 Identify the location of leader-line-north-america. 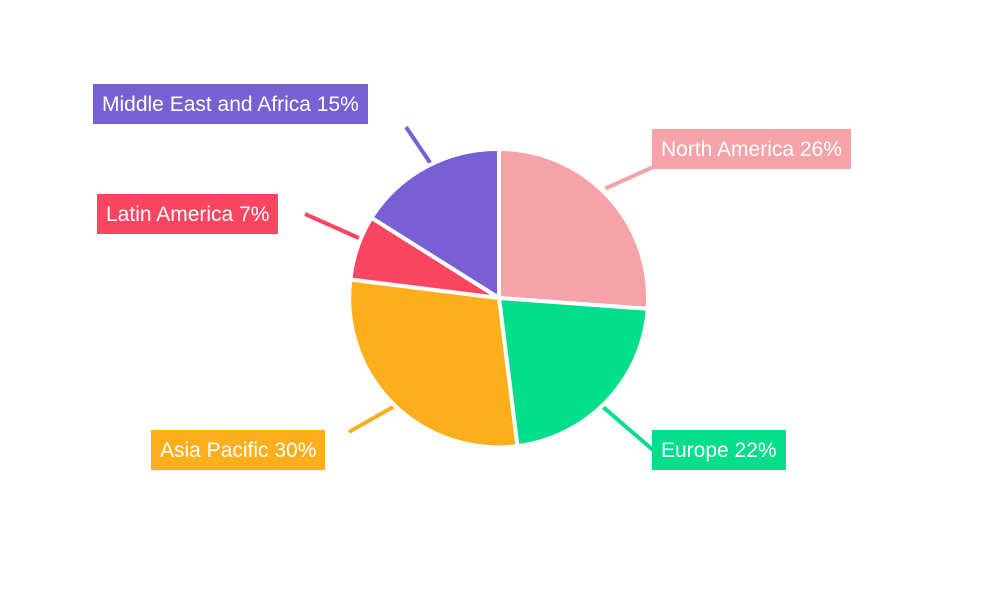
(629, 178).